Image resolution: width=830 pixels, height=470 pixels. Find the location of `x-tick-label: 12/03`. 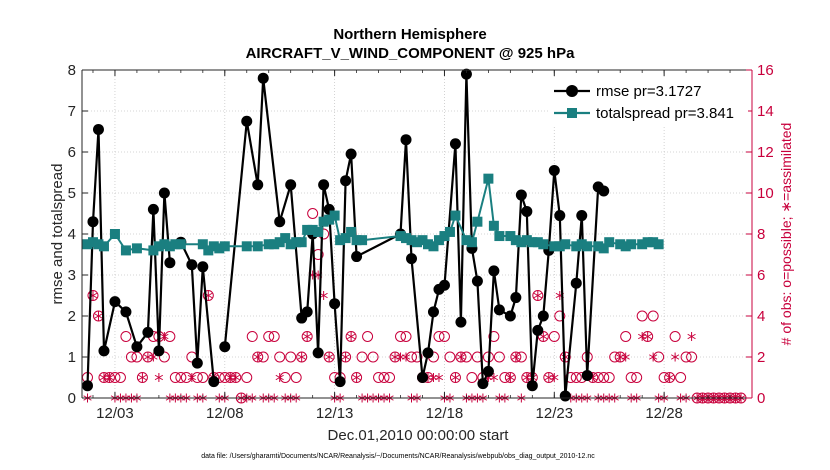

x-tick-label: 12/03 is located at coordinates (115, 413).